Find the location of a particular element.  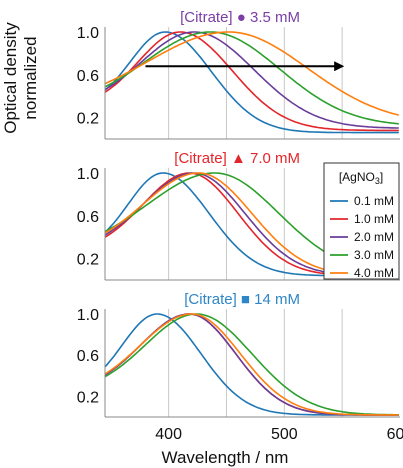

legend-entry-label: 1.0 mM is located at coordinates (374, 219).